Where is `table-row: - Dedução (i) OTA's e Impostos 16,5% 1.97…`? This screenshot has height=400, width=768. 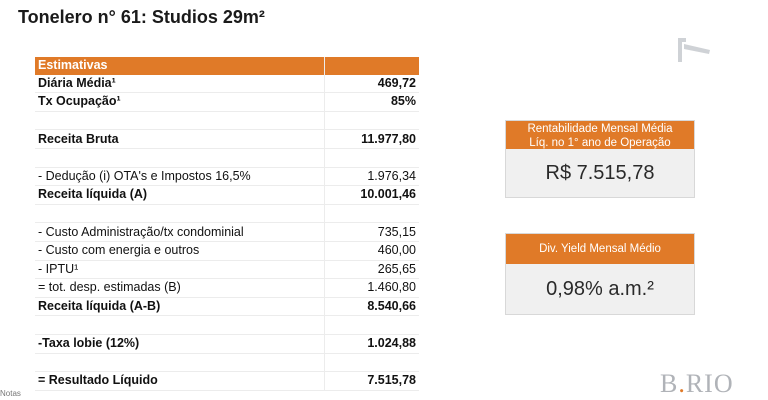
table-row: - Dedução (i) OTA's e Impostos 16,5% 1.97… is located at coordinates (227, 177).